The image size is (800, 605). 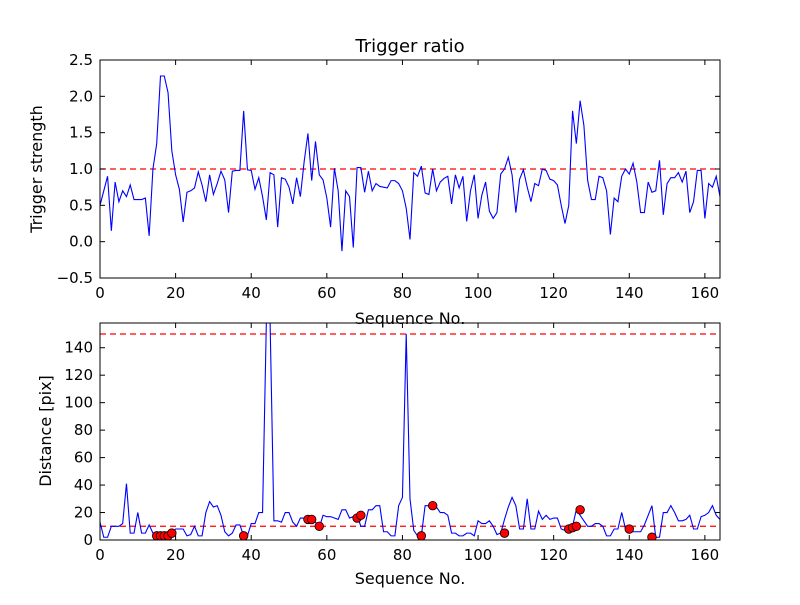 I want to click on y-tick-label: 140, so click(x=78, y=348).